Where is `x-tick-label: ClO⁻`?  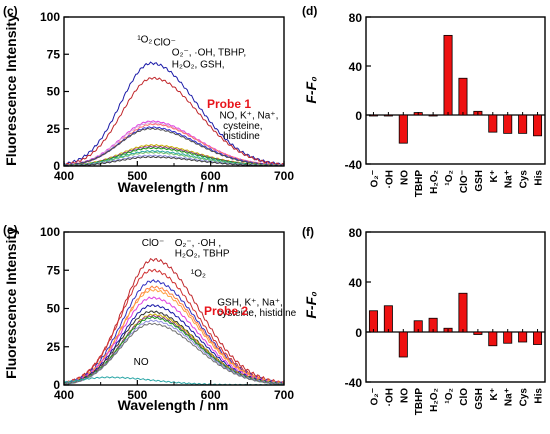 x-tick-label: ClO⁻ is located at coordinates (464, 181).